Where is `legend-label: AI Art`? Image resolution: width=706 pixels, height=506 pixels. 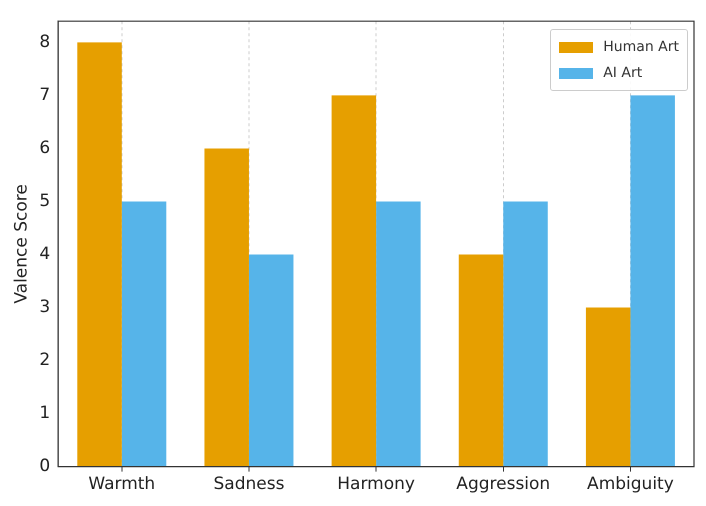 legend-label: AI Art is located at coordinates (622, 74).